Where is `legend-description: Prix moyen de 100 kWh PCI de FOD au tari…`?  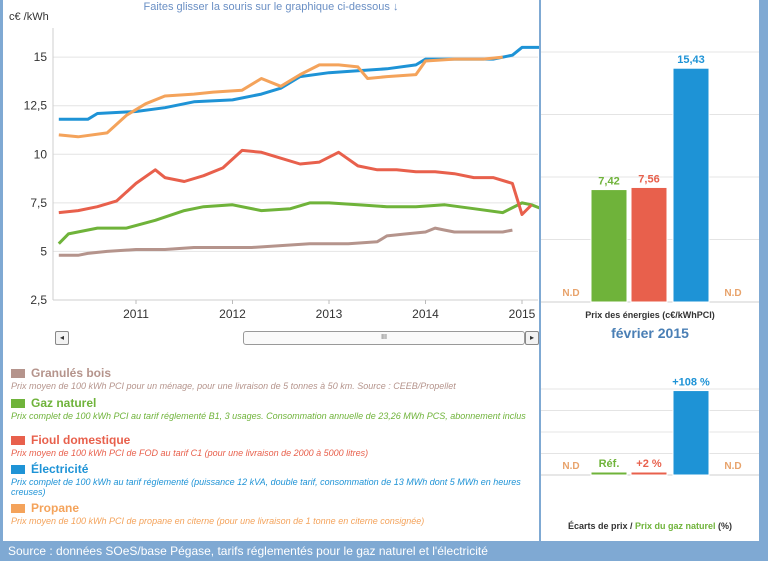
legend-description: Prix moyen de 100 kWh PCI de FOD au tari… is located at coordinates (190, 453).